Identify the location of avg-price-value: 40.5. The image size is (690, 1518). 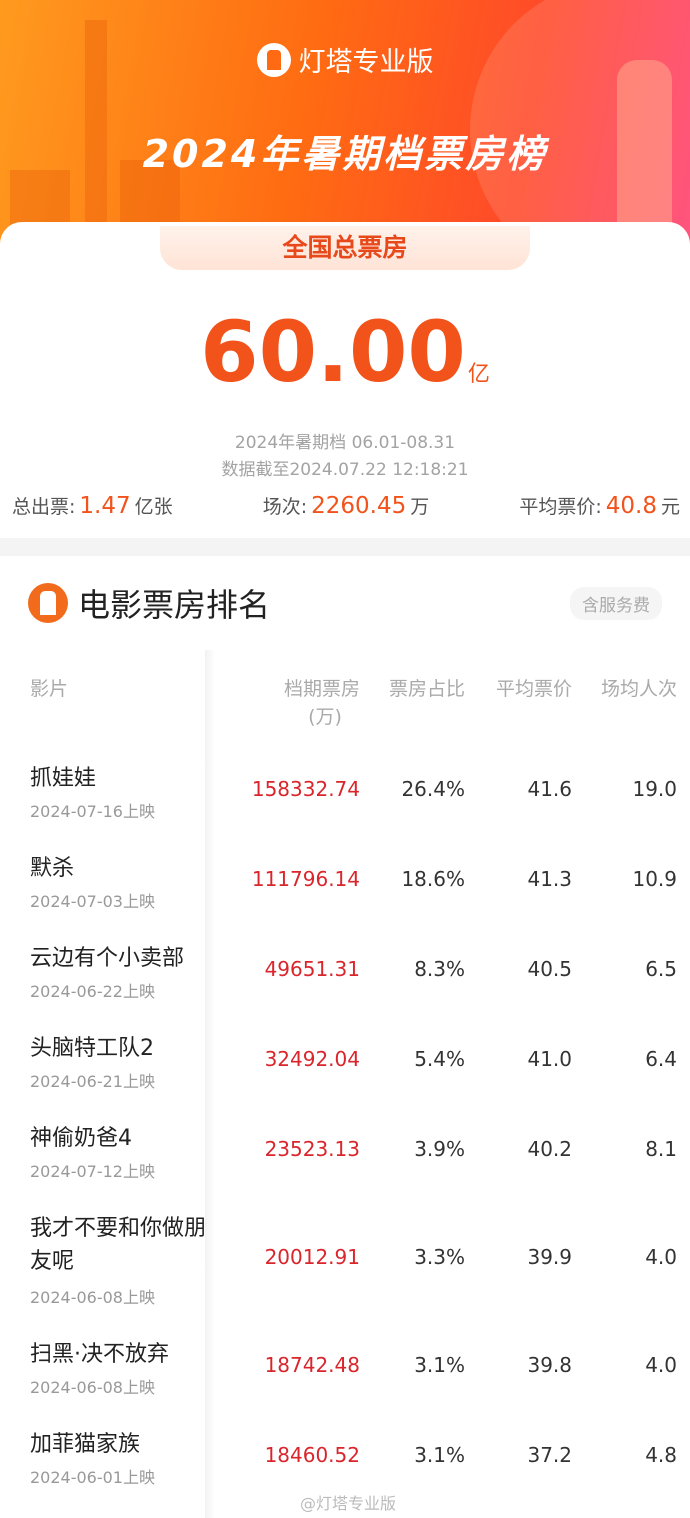
(549, 969).